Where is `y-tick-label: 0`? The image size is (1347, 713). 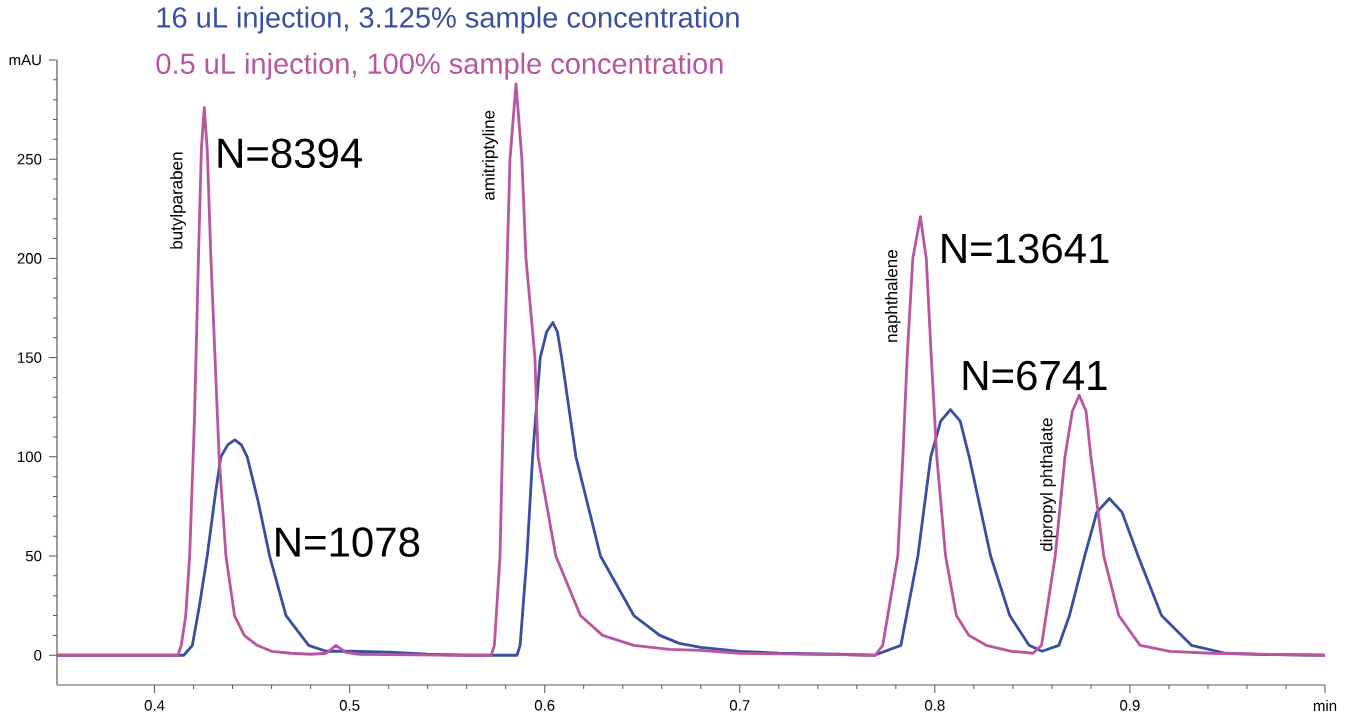
y-tick-label: 0 is located at coordinates (38, 655).